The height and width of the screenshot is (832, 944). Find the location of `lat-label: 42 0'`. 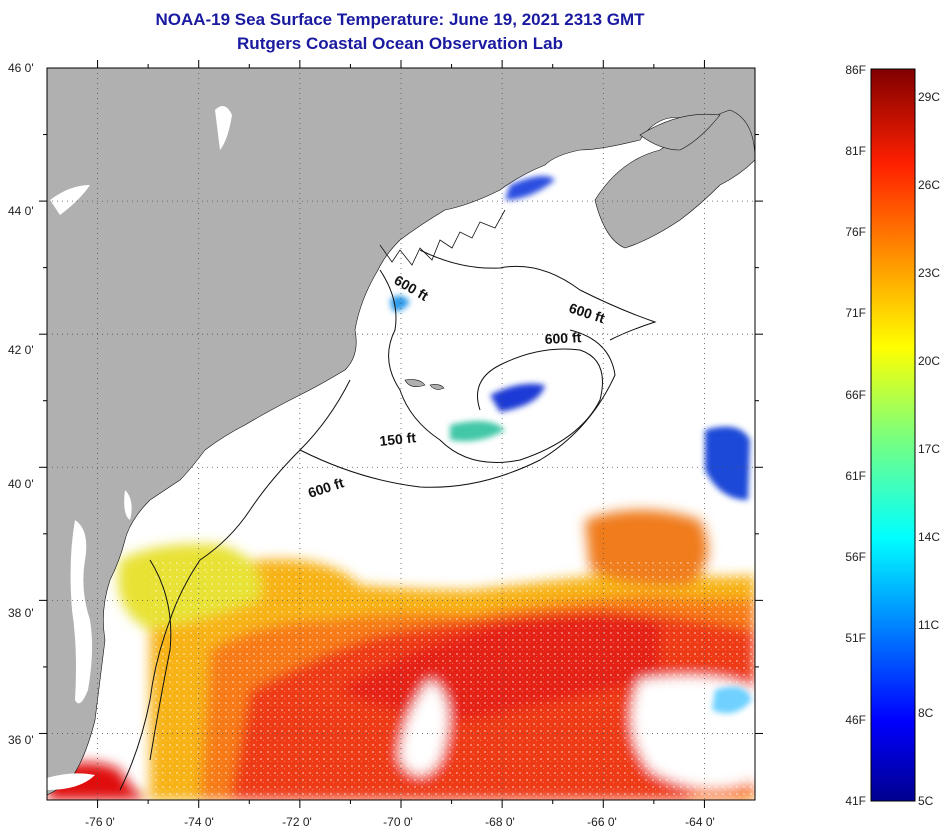

lat-label: 42 0' is located at coordinates (21, 350).